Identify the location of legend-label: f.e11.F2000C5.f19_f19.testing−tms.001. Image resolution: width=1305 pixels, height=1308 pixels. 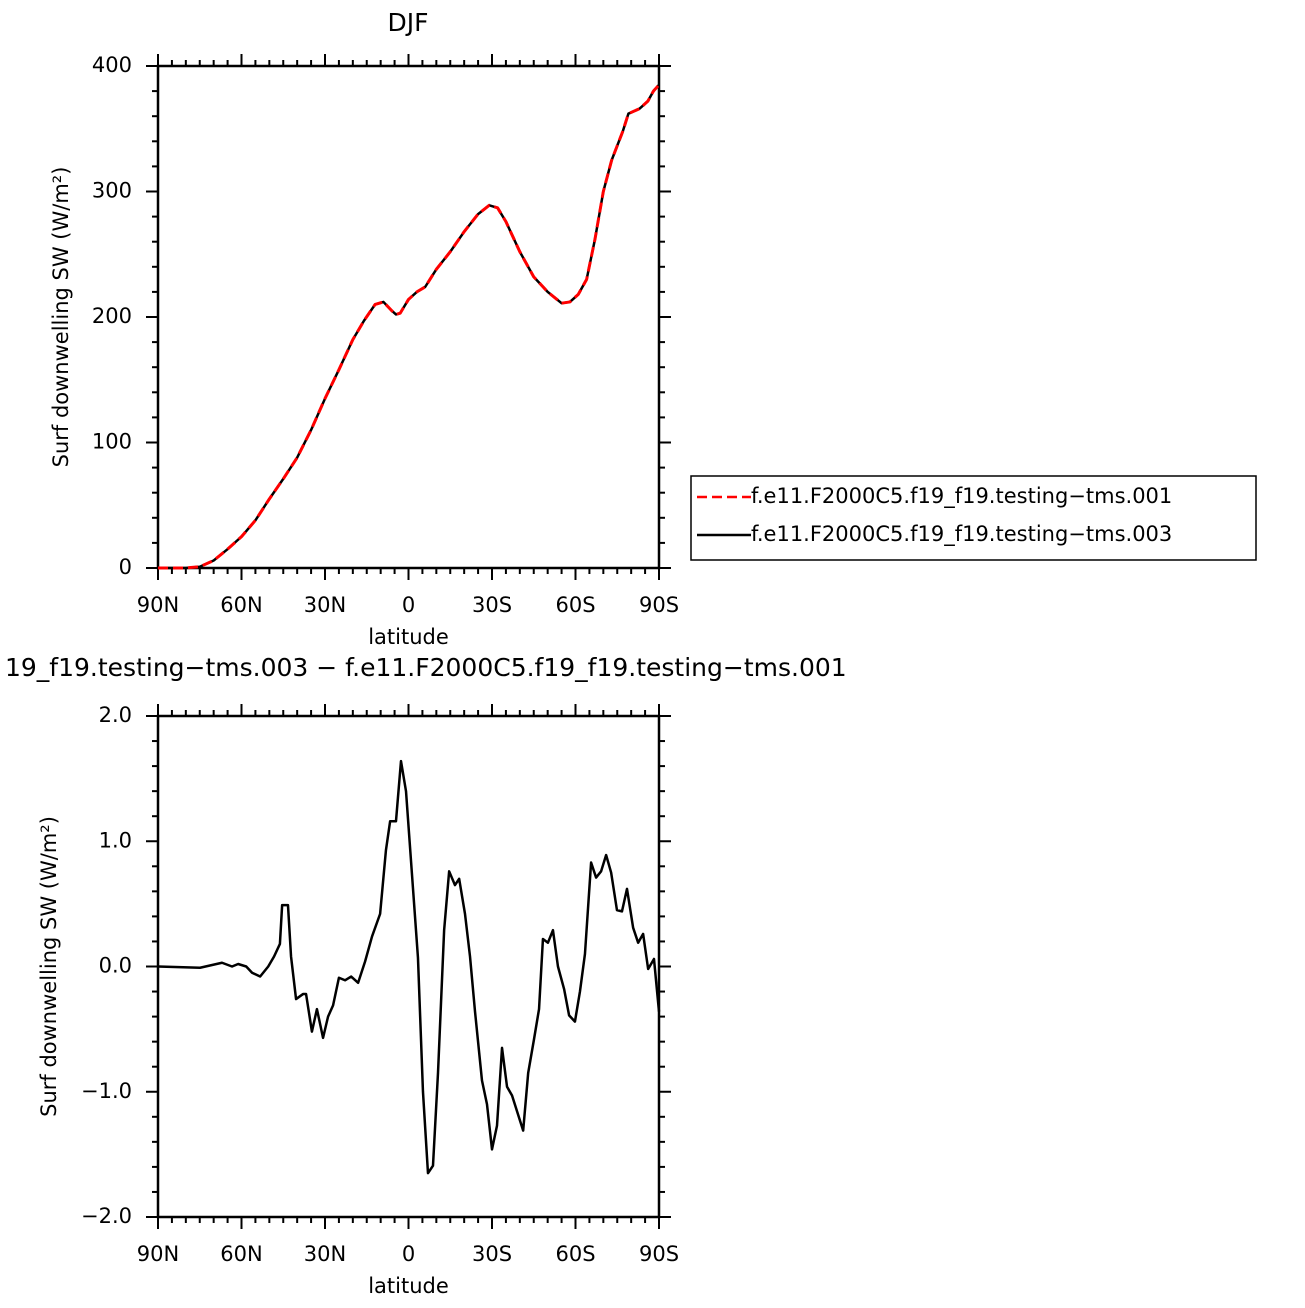
(961, 496).